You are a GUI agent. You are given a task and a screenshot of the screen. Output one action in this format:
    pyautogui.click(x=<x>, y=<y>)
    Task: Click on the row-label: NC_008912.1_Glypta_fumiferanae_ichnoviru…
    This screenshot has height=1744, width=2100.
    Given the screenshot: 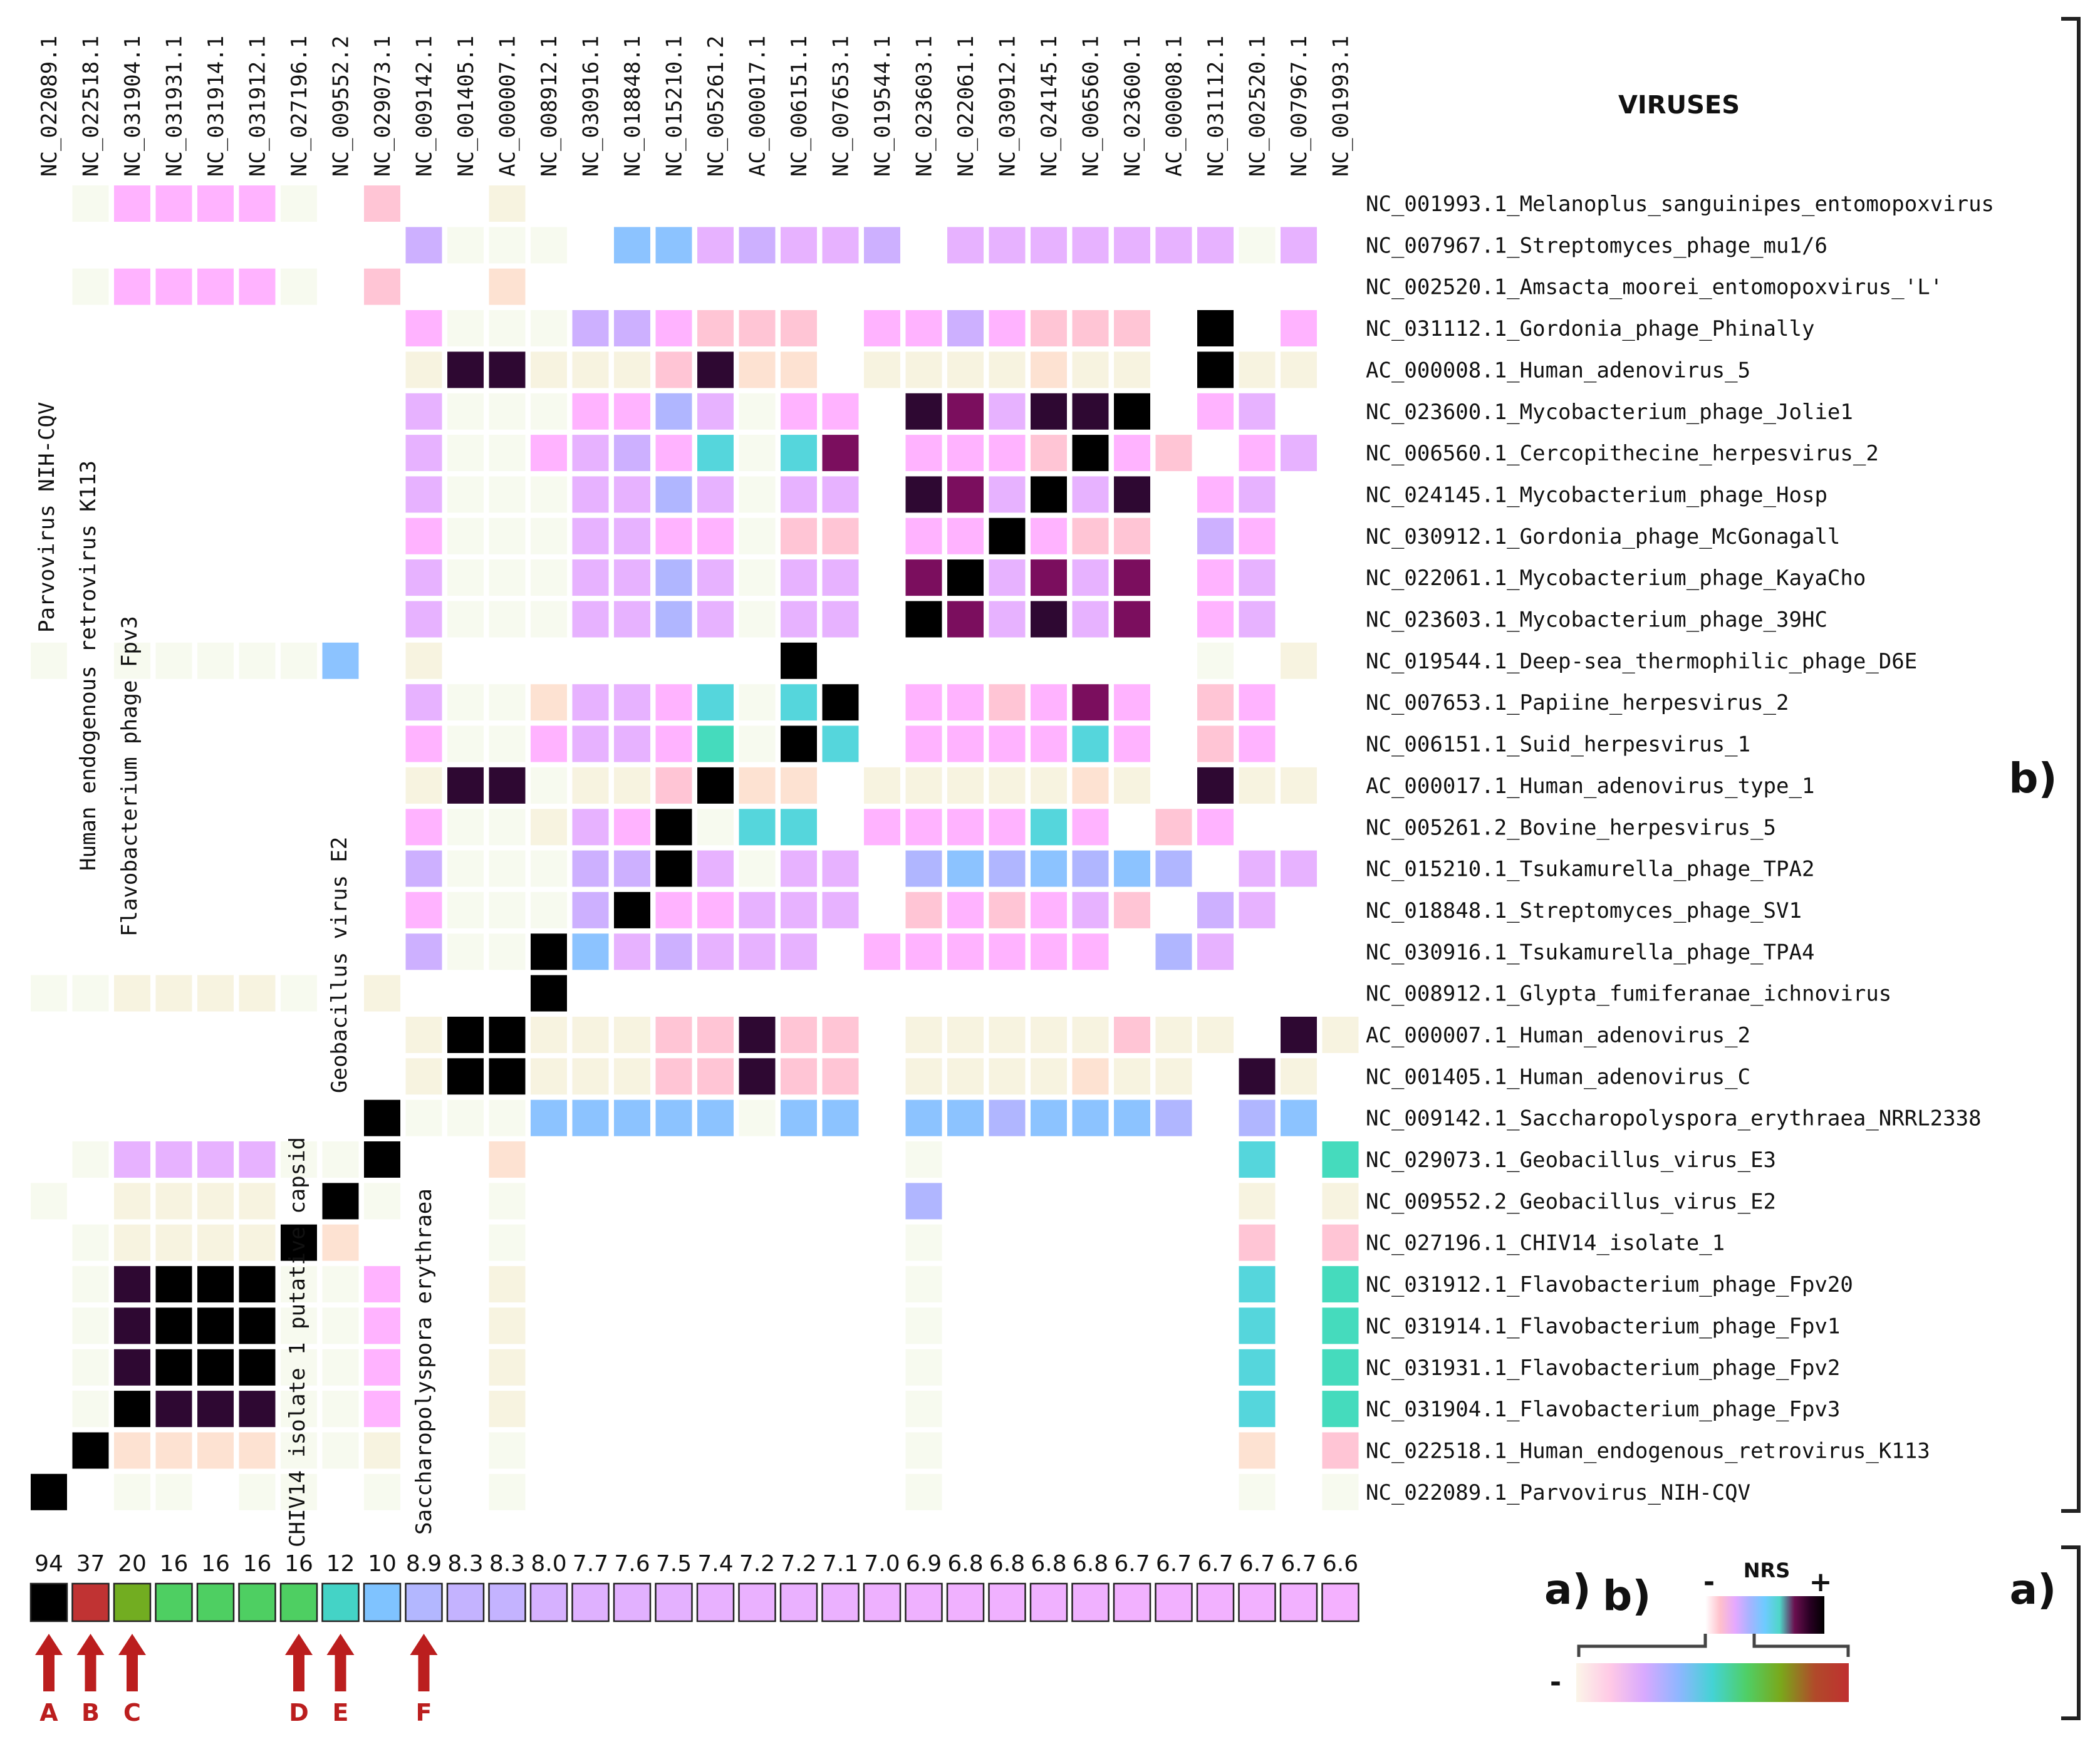 What is the action you would take?
    pyautogui.click(x=1628, y=994)
    